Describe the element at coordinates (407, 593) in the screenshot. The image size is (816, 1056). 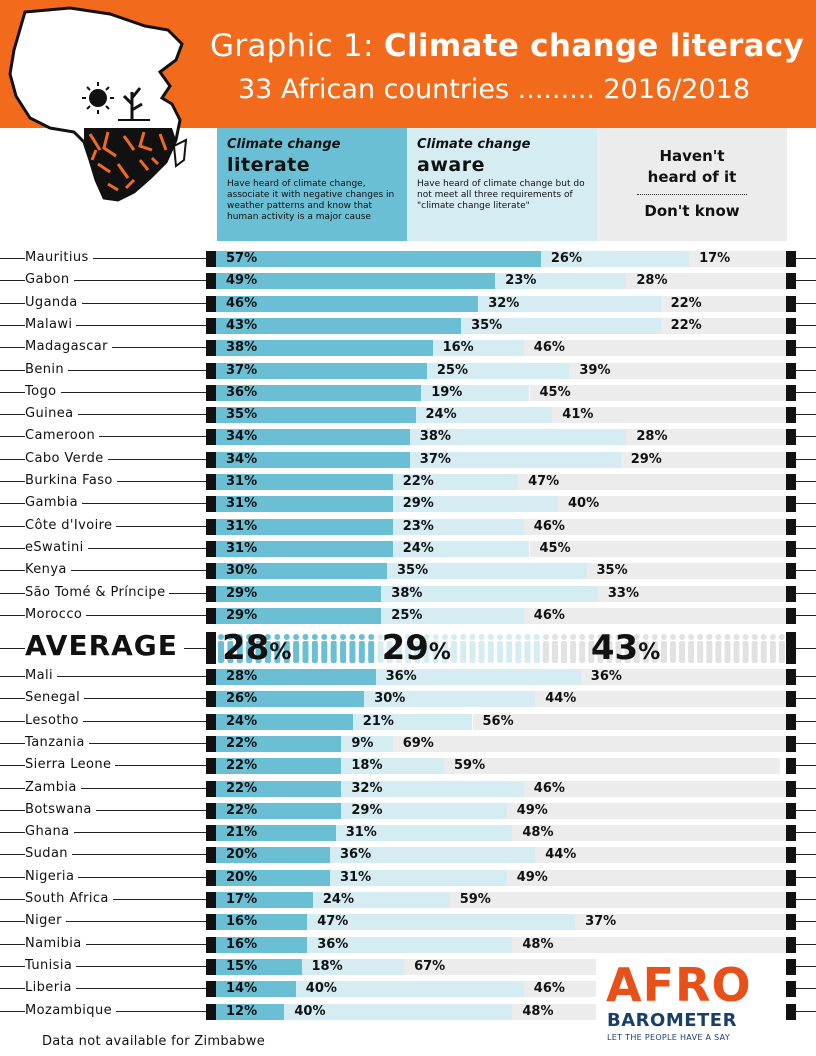
I see `value-aware: 38%` at that location.